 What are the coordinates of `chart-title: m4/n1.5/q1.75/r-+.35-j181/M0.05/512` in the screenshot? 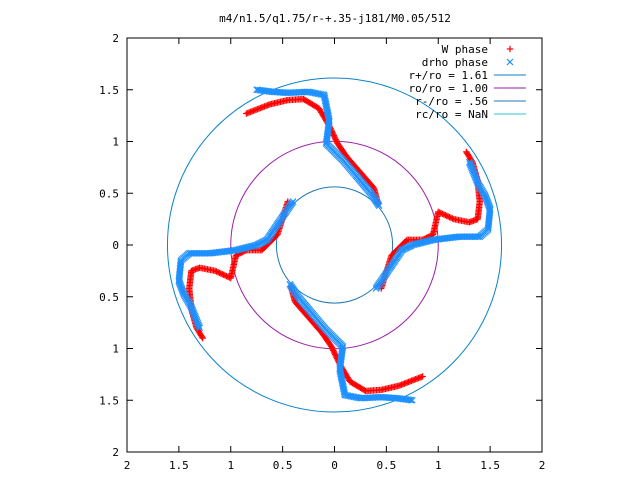 It's located at (335, 18).